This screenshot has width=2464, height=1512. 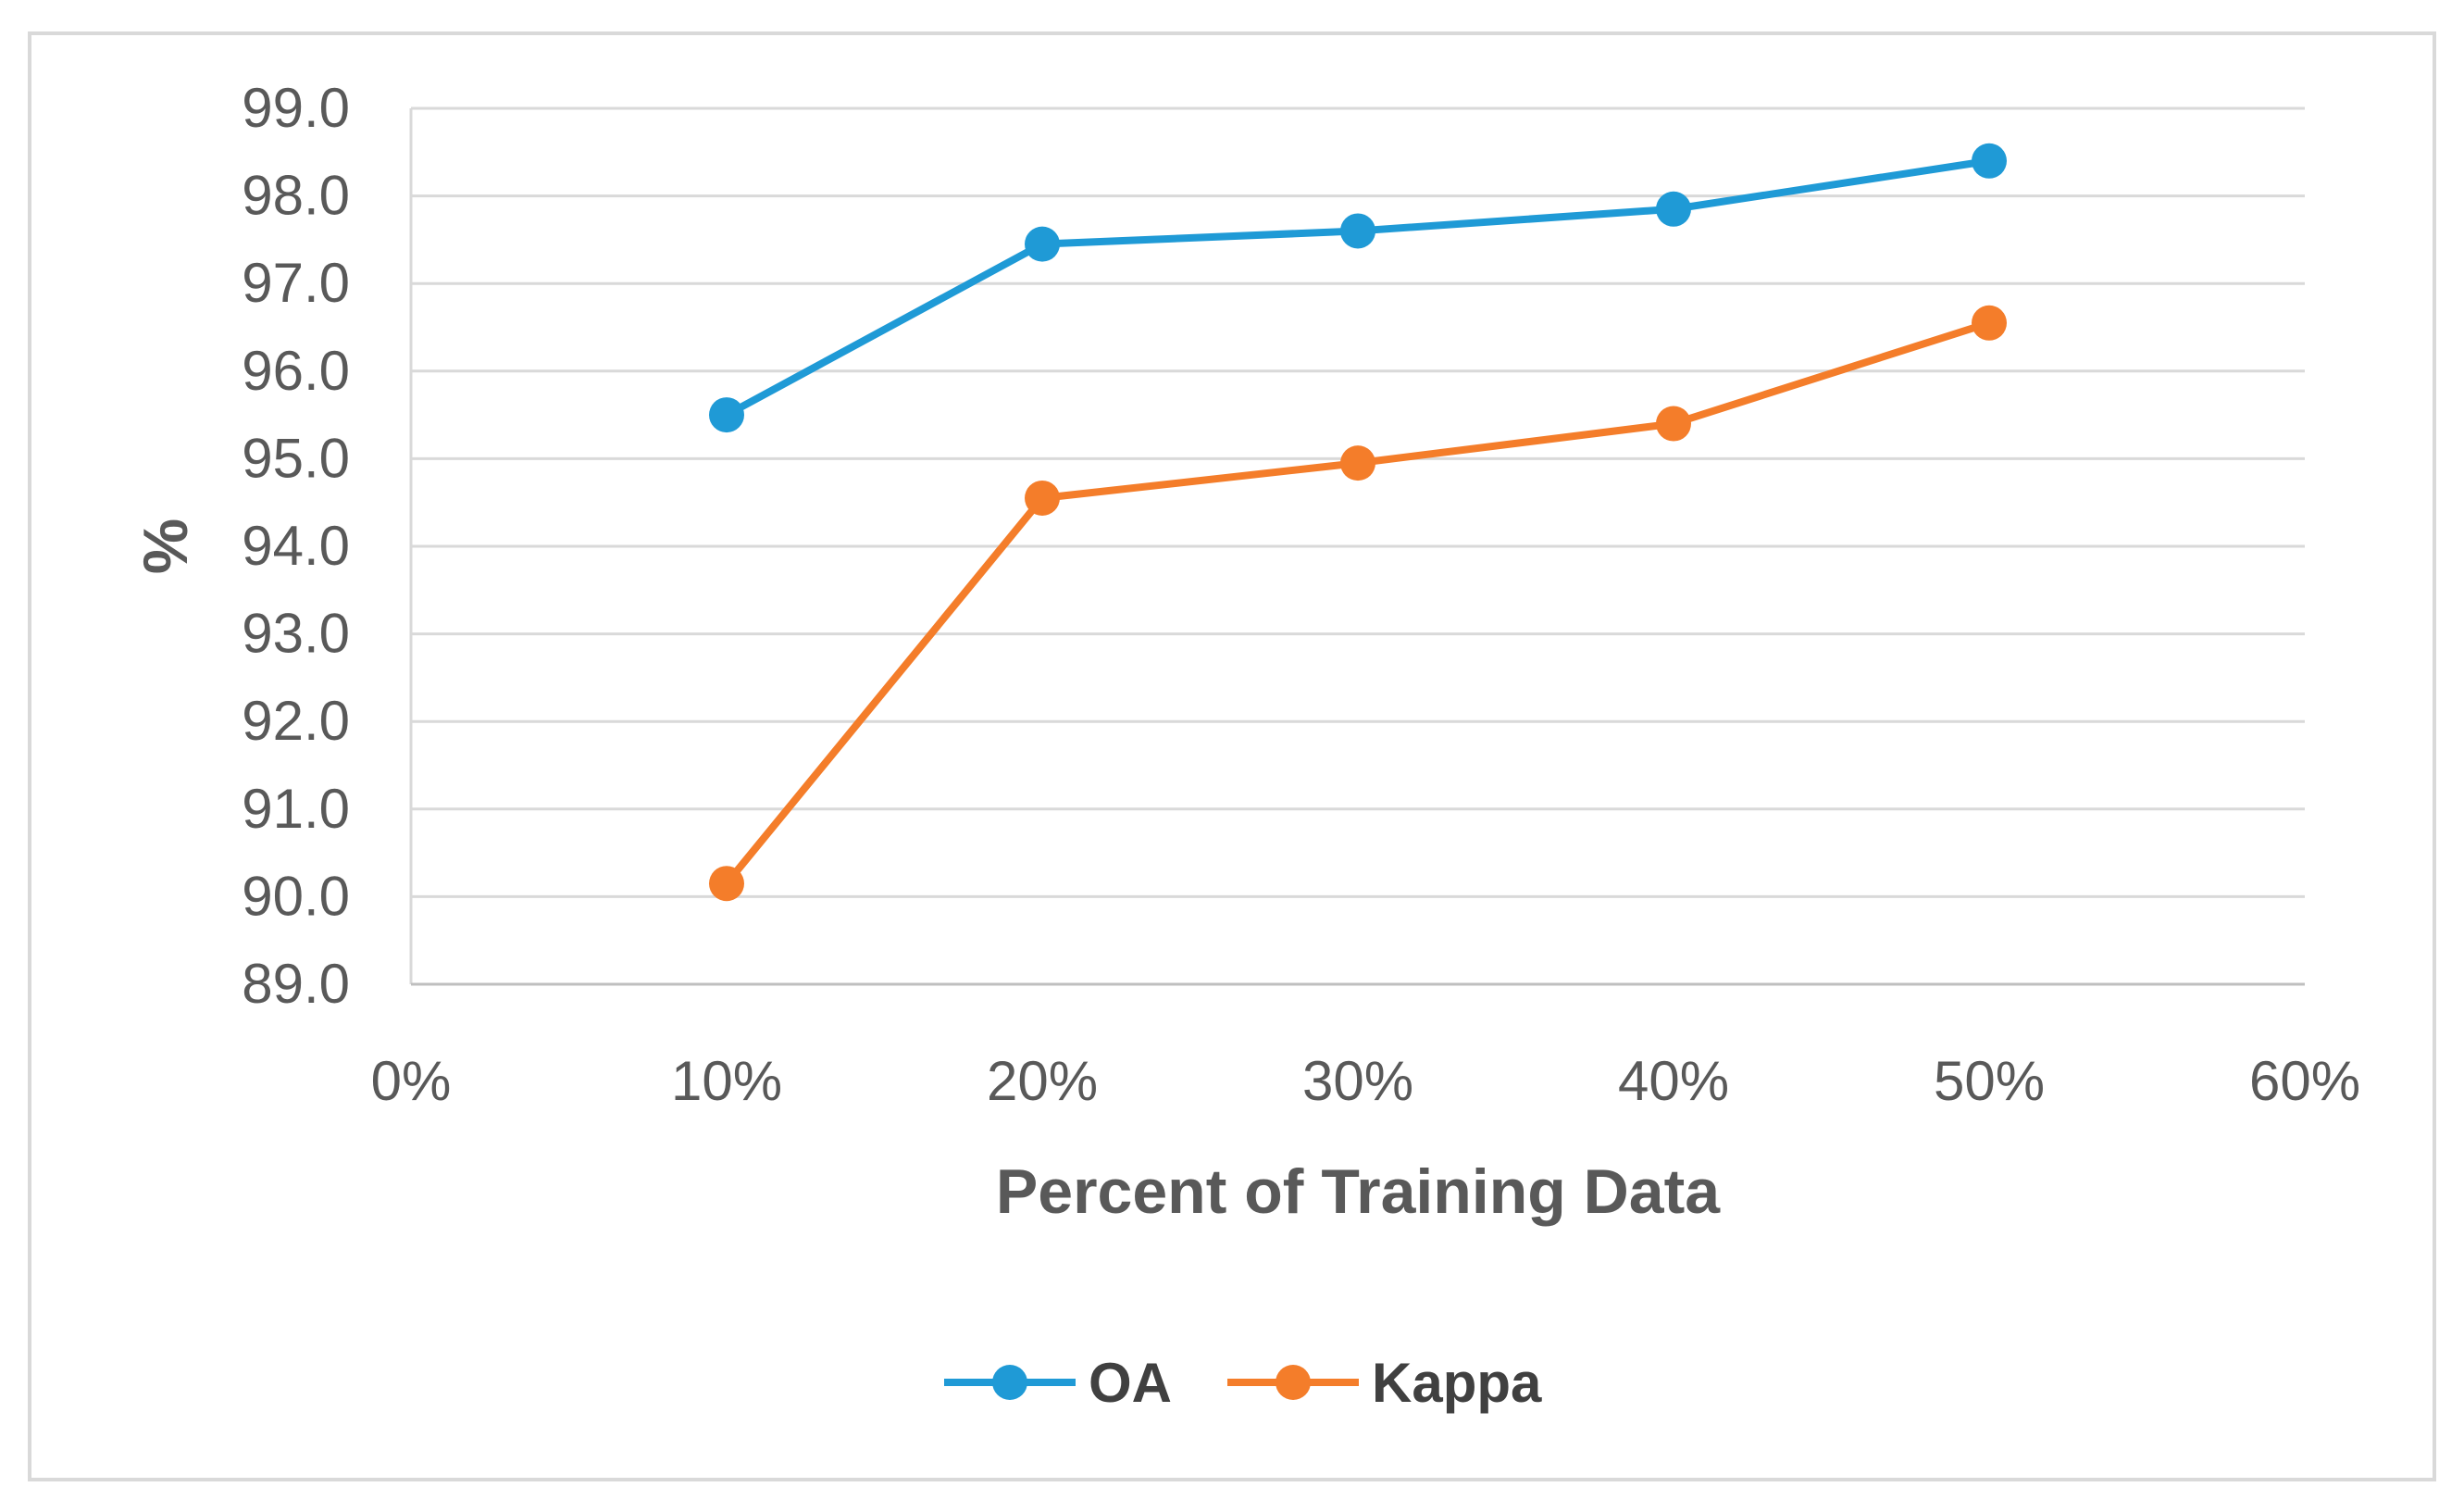 I want to click on y-tick-label: 92.0, so click(x=296, y=721).